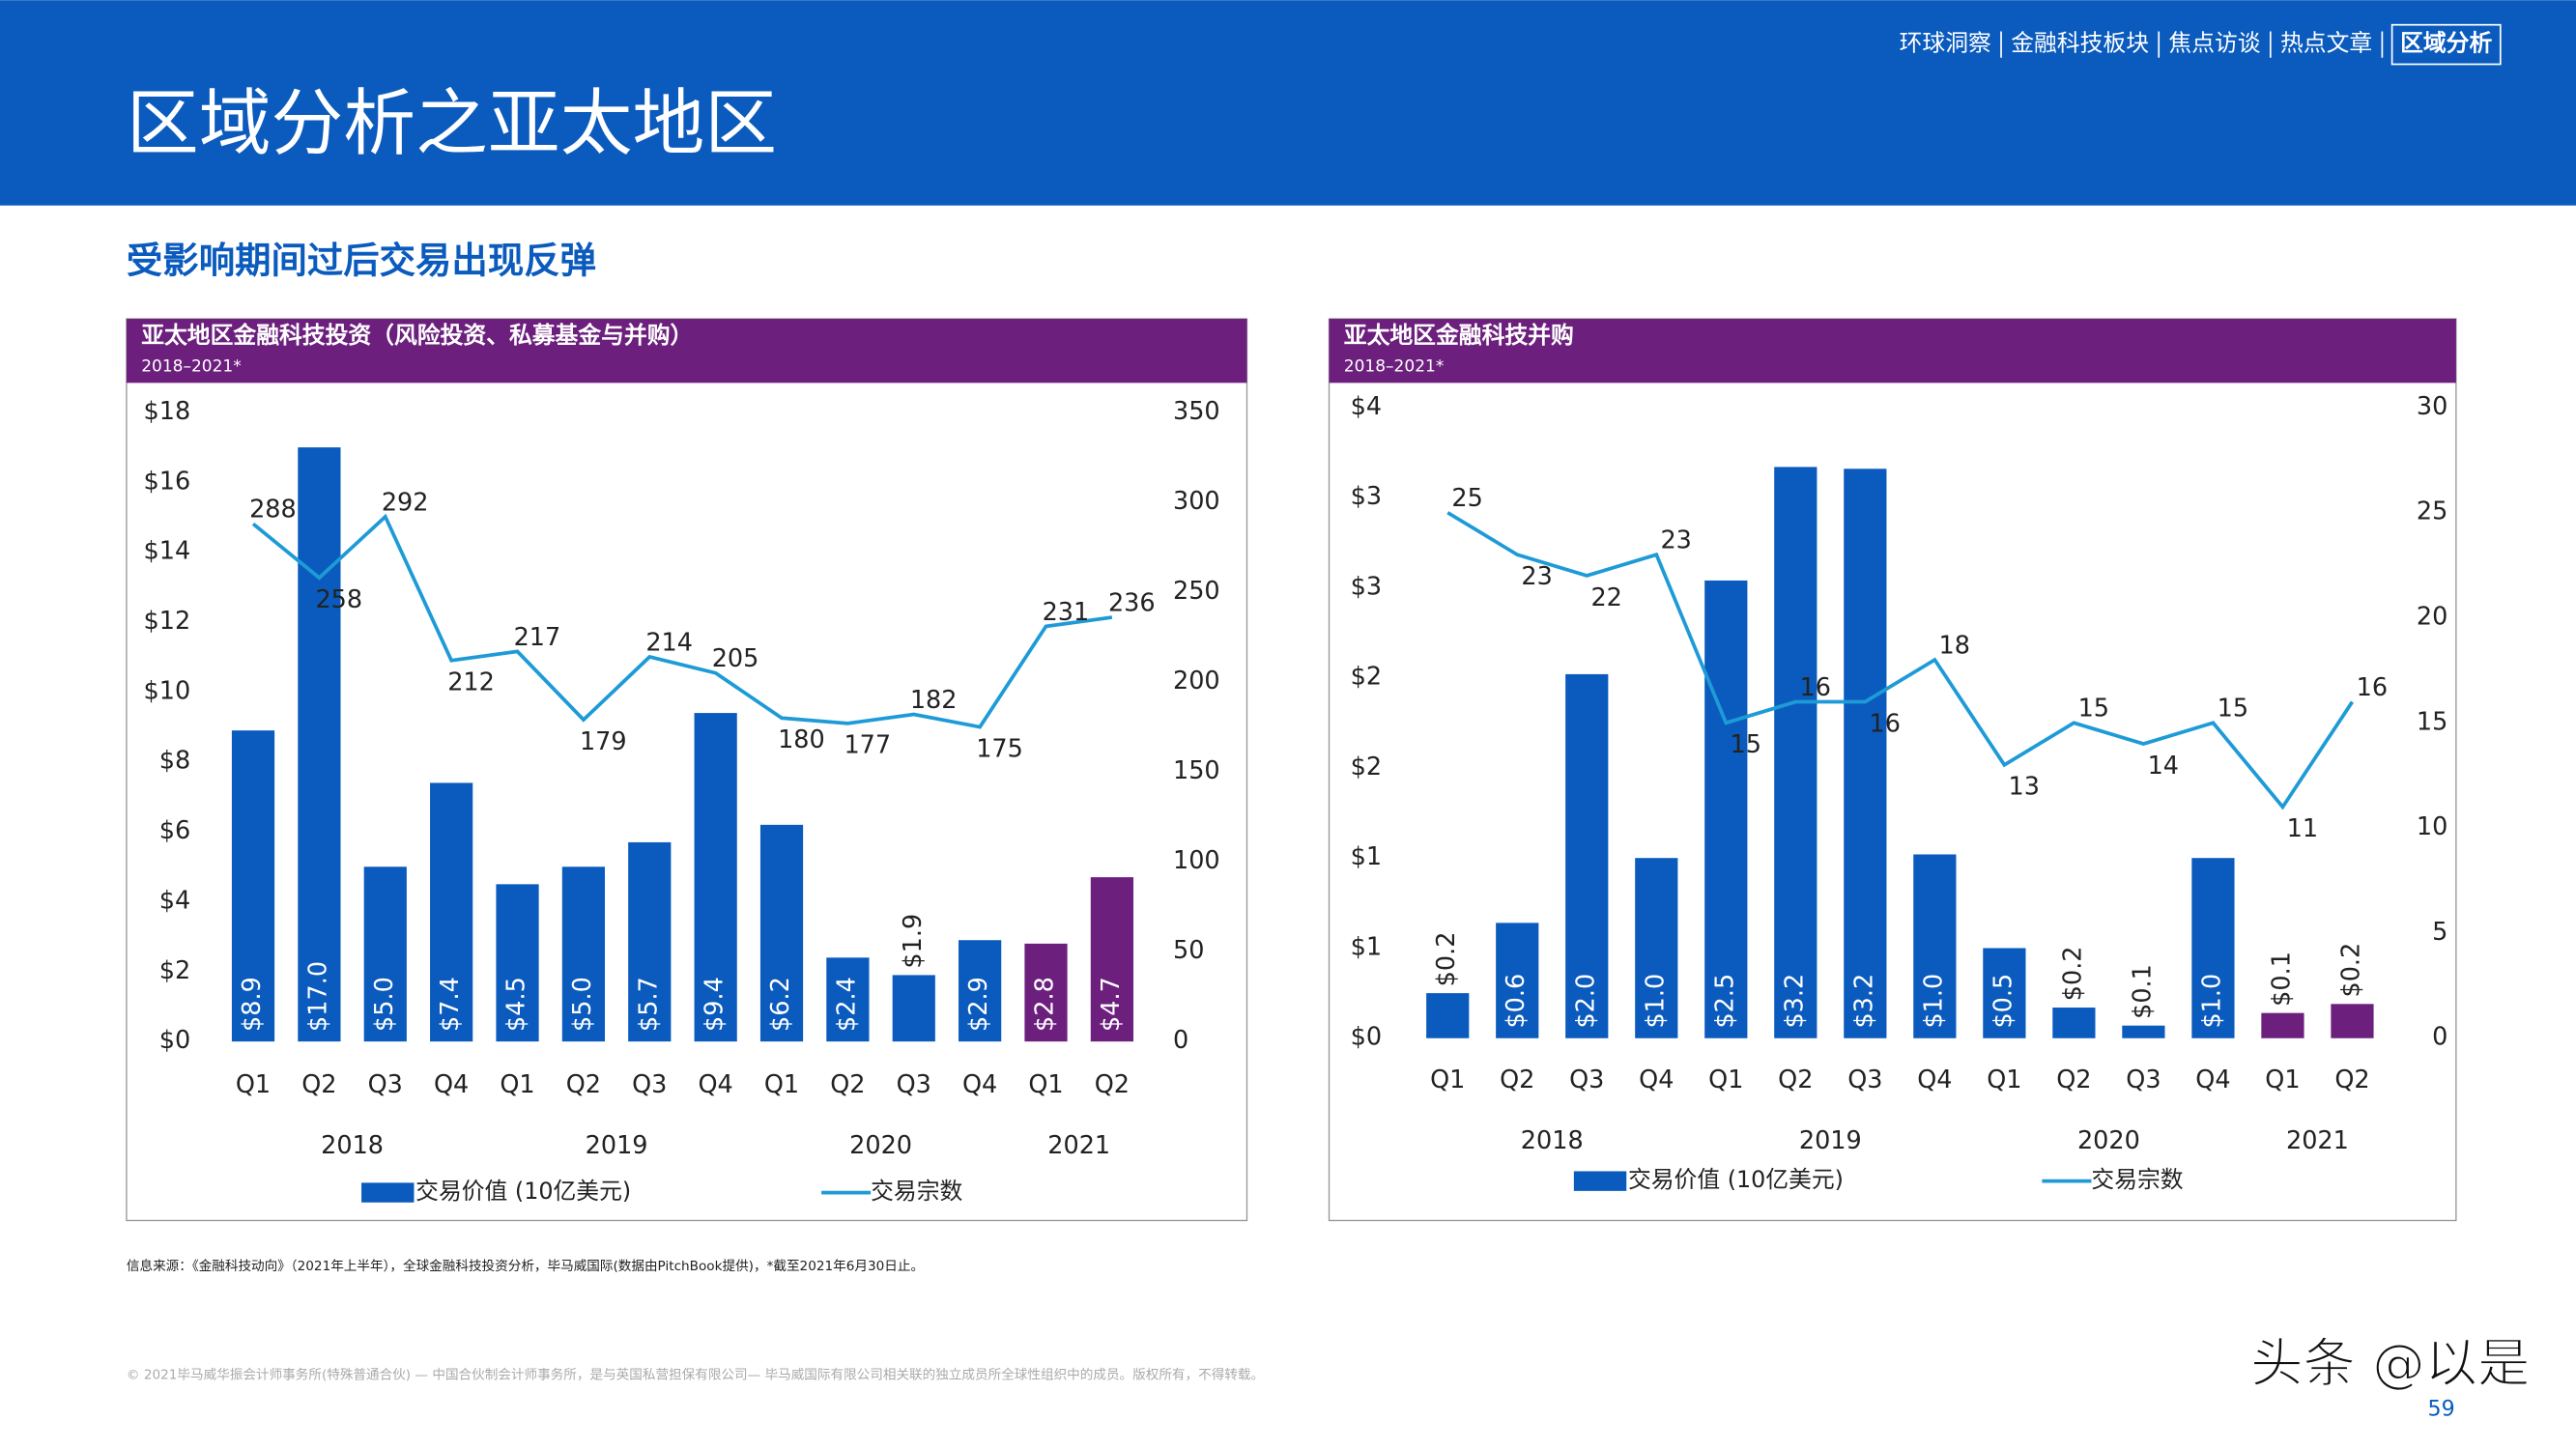  What do you see at coordinates (802, 739) in the screenshot?
I see `point-label: 180` at bounding box center [802, 739].